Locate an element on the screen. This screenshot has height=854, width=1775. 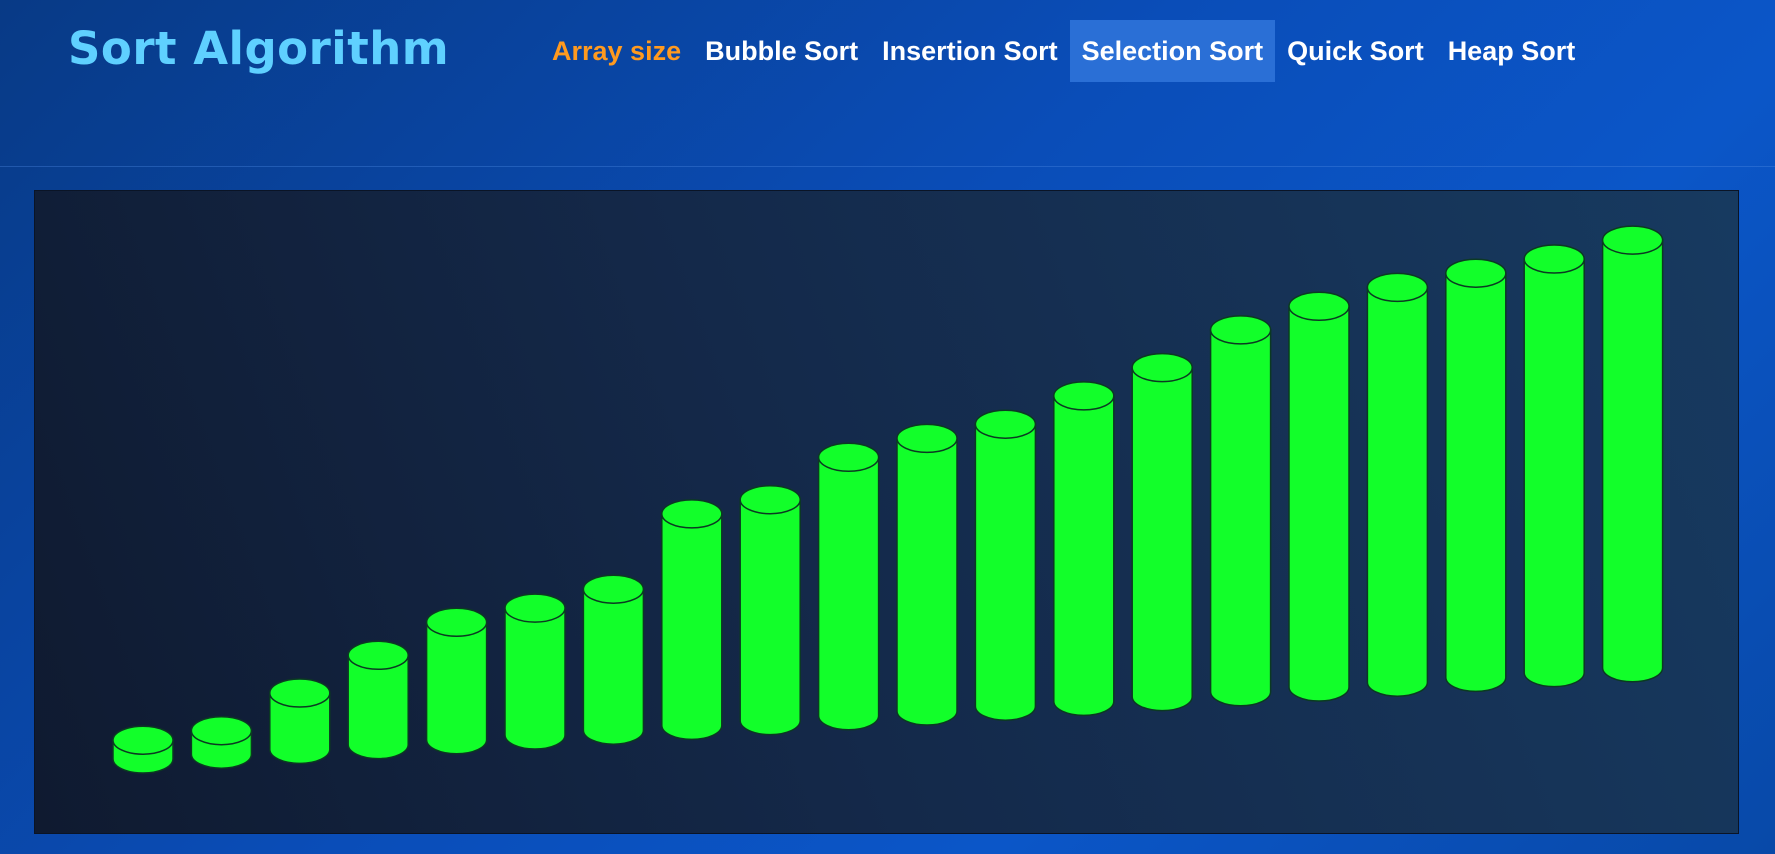
nav-selection-sort: Selection Sort is located at coordinates (1172, 51).